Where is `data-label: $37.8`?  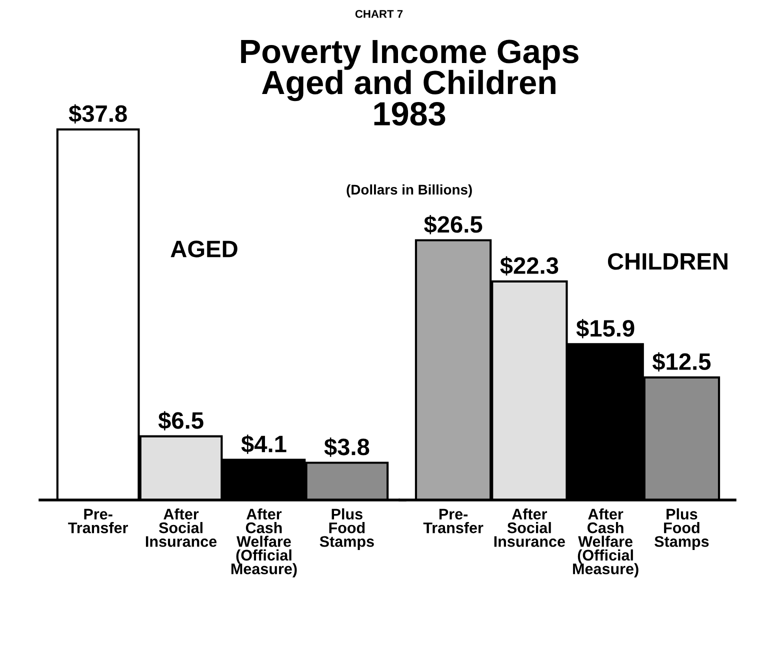 data-label: $37.8 is located at coordinates (97, 114).